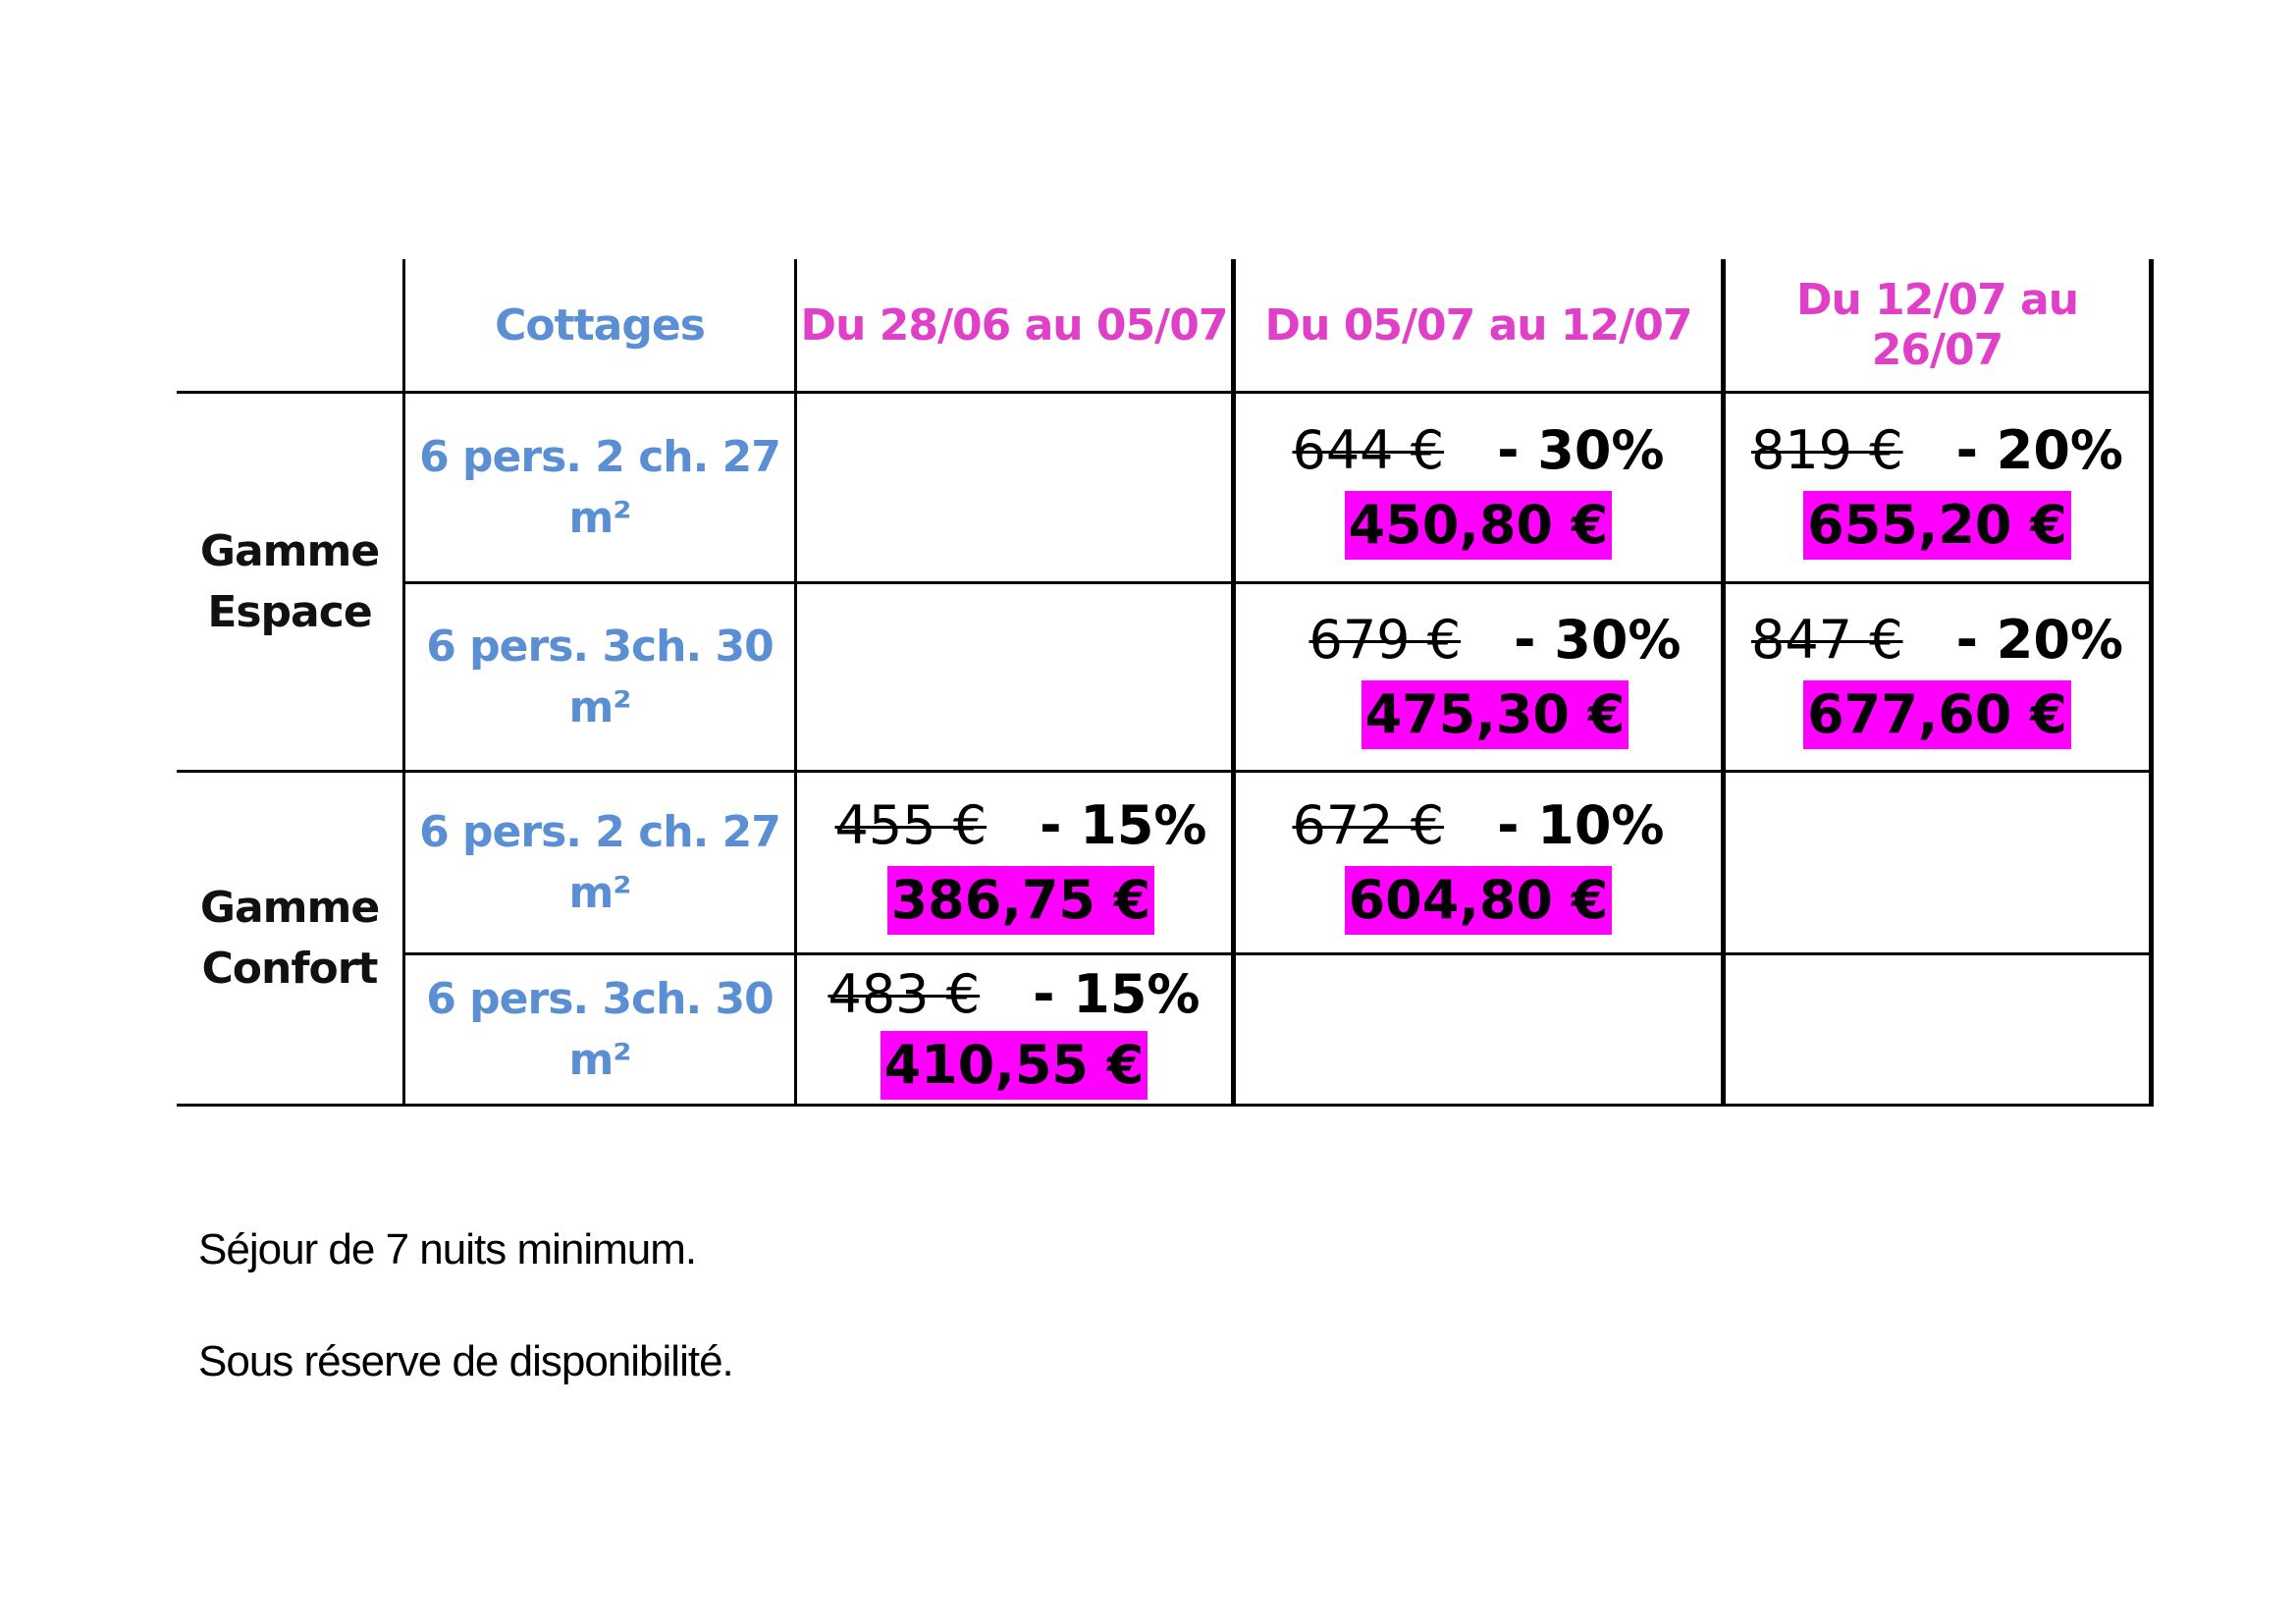  What do you see at coordinates (1014, 1065) in the screenshot?
I see `discounted-price: 410,55 €` at bounding box center [1014, 1065].